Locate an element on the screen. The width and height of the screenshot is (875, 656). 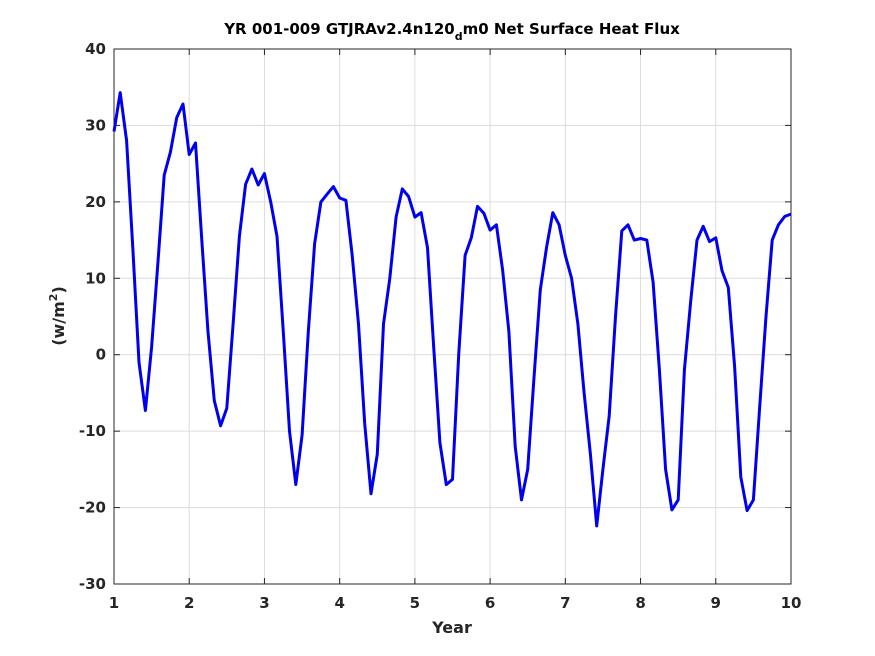
y-tick-label: -20 is located at coordinates (92, 508).